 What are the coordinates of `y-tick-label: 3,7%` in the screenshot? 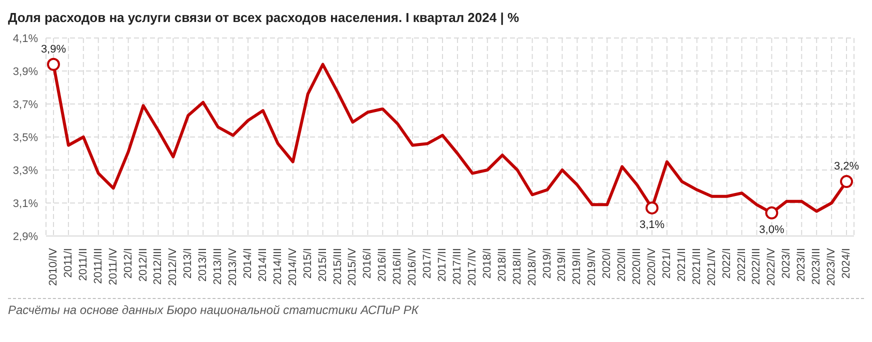 It's located at (25, 104).